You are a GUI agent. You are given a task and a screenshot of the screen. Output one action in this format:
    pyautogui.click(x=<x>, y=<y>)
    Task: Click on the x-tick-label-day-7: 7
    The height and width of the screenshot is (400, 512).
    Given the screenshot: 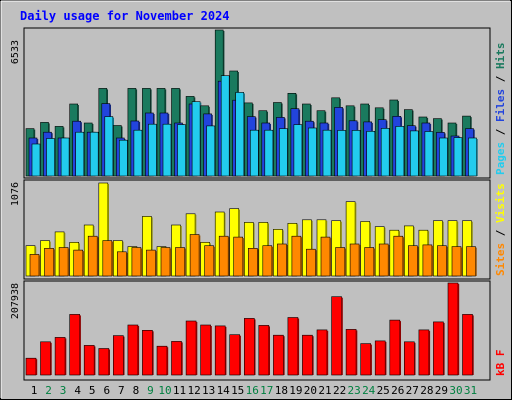 What is the action you would take?
    pyautogui.click(x=121, y=390)
    